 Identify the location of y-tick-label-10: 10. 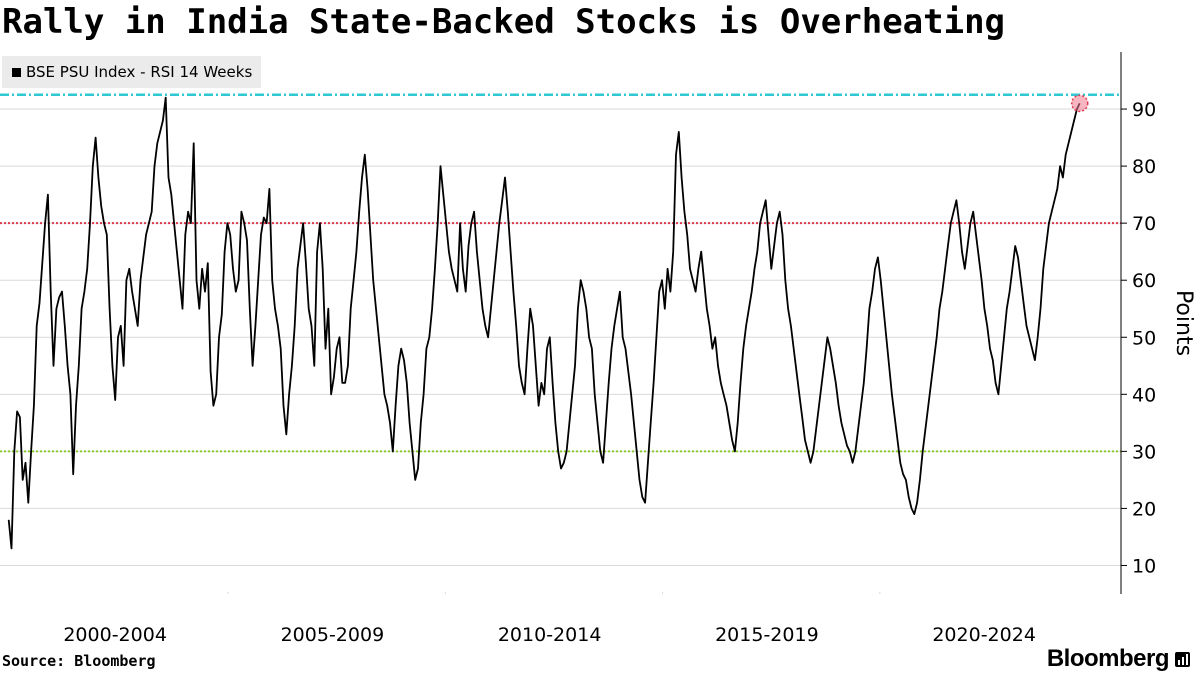
(1144, 566).